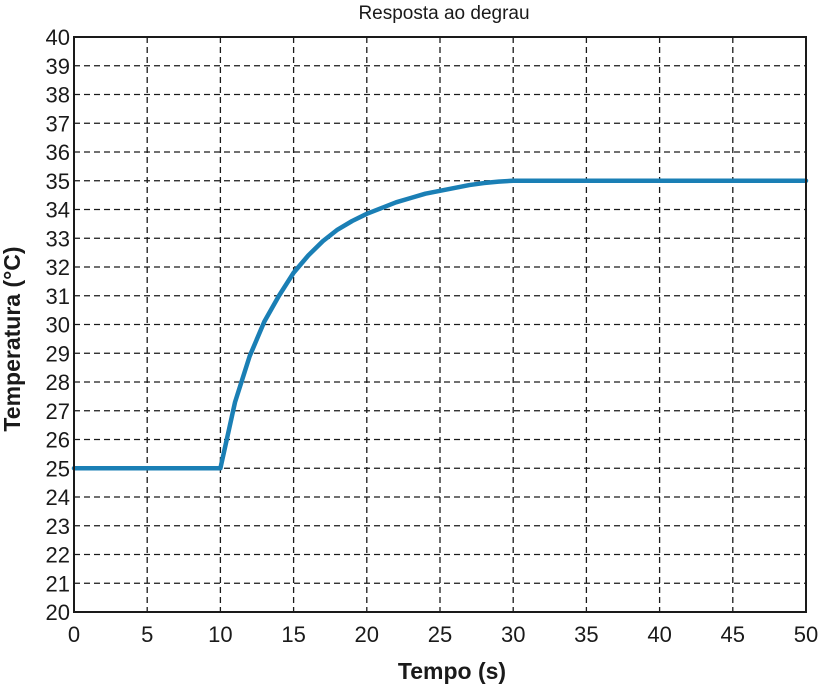 This screenshot has width=821, height=685. Describe the element at coordinates (58, 382) in the screenshot. I see `y-tick-label: 28` at that location.